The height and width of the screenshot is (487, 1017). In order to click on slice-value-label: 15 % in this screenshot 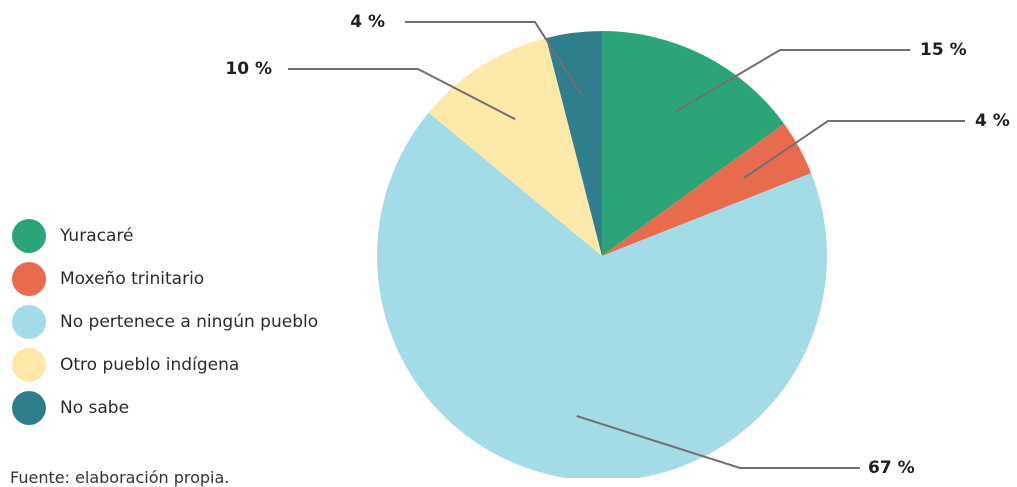, I will do `click(943, 50)`.